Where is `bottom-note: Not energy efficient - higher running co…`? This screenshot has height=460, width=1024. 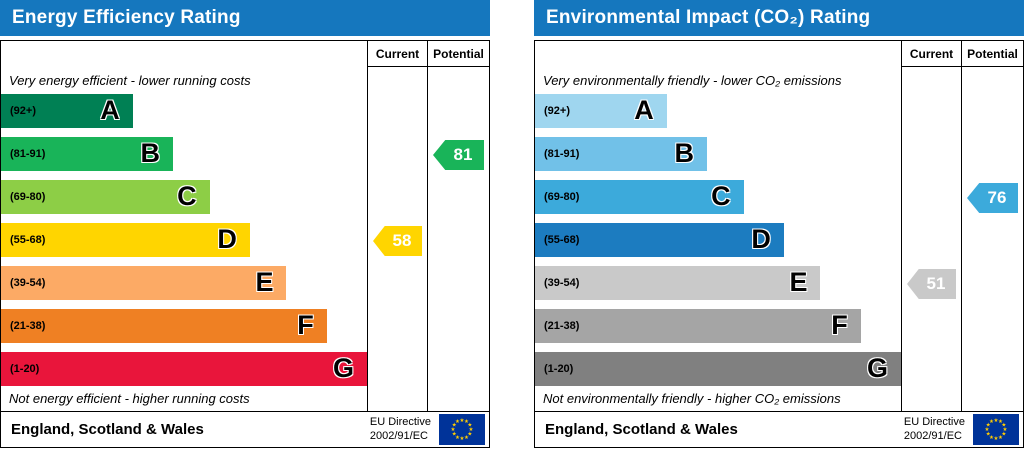
bottom-note: Not energy efficient - higher running co… is located at coordinates (129, 398).